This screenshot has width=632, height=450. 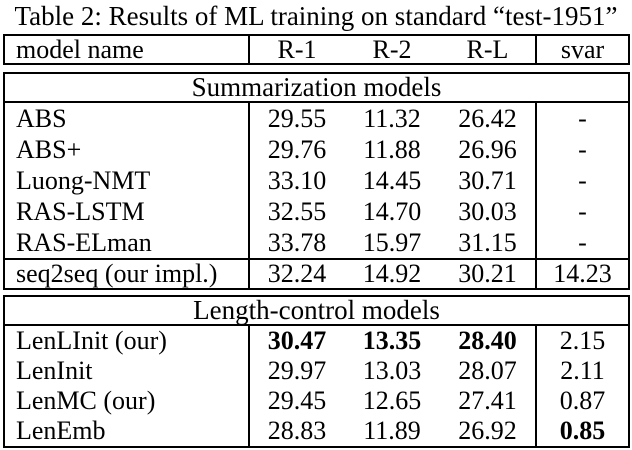 I want to click on table-row: RAS-LSTM 32.55 14.70 30.03 -, so click(x=316, y=211).